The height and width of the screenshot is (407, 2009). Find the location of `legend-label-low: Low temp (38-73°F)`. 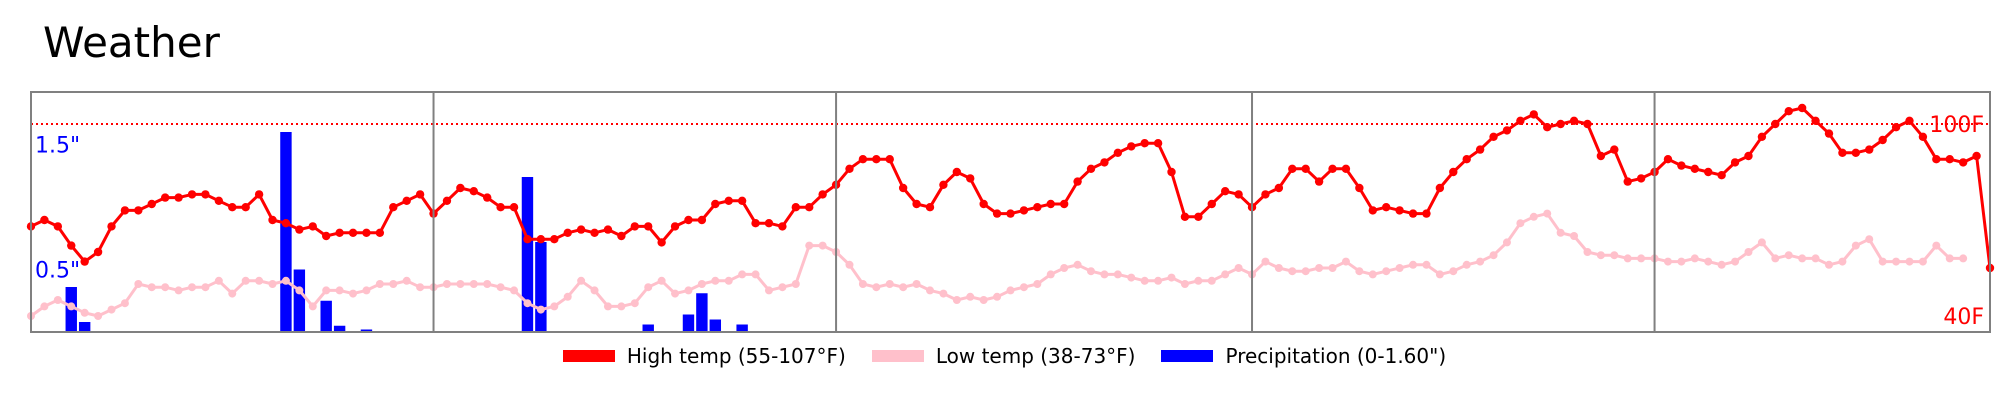

legend-label-low: Low temp (38-73°F) is located at coordinates (1035, 356).